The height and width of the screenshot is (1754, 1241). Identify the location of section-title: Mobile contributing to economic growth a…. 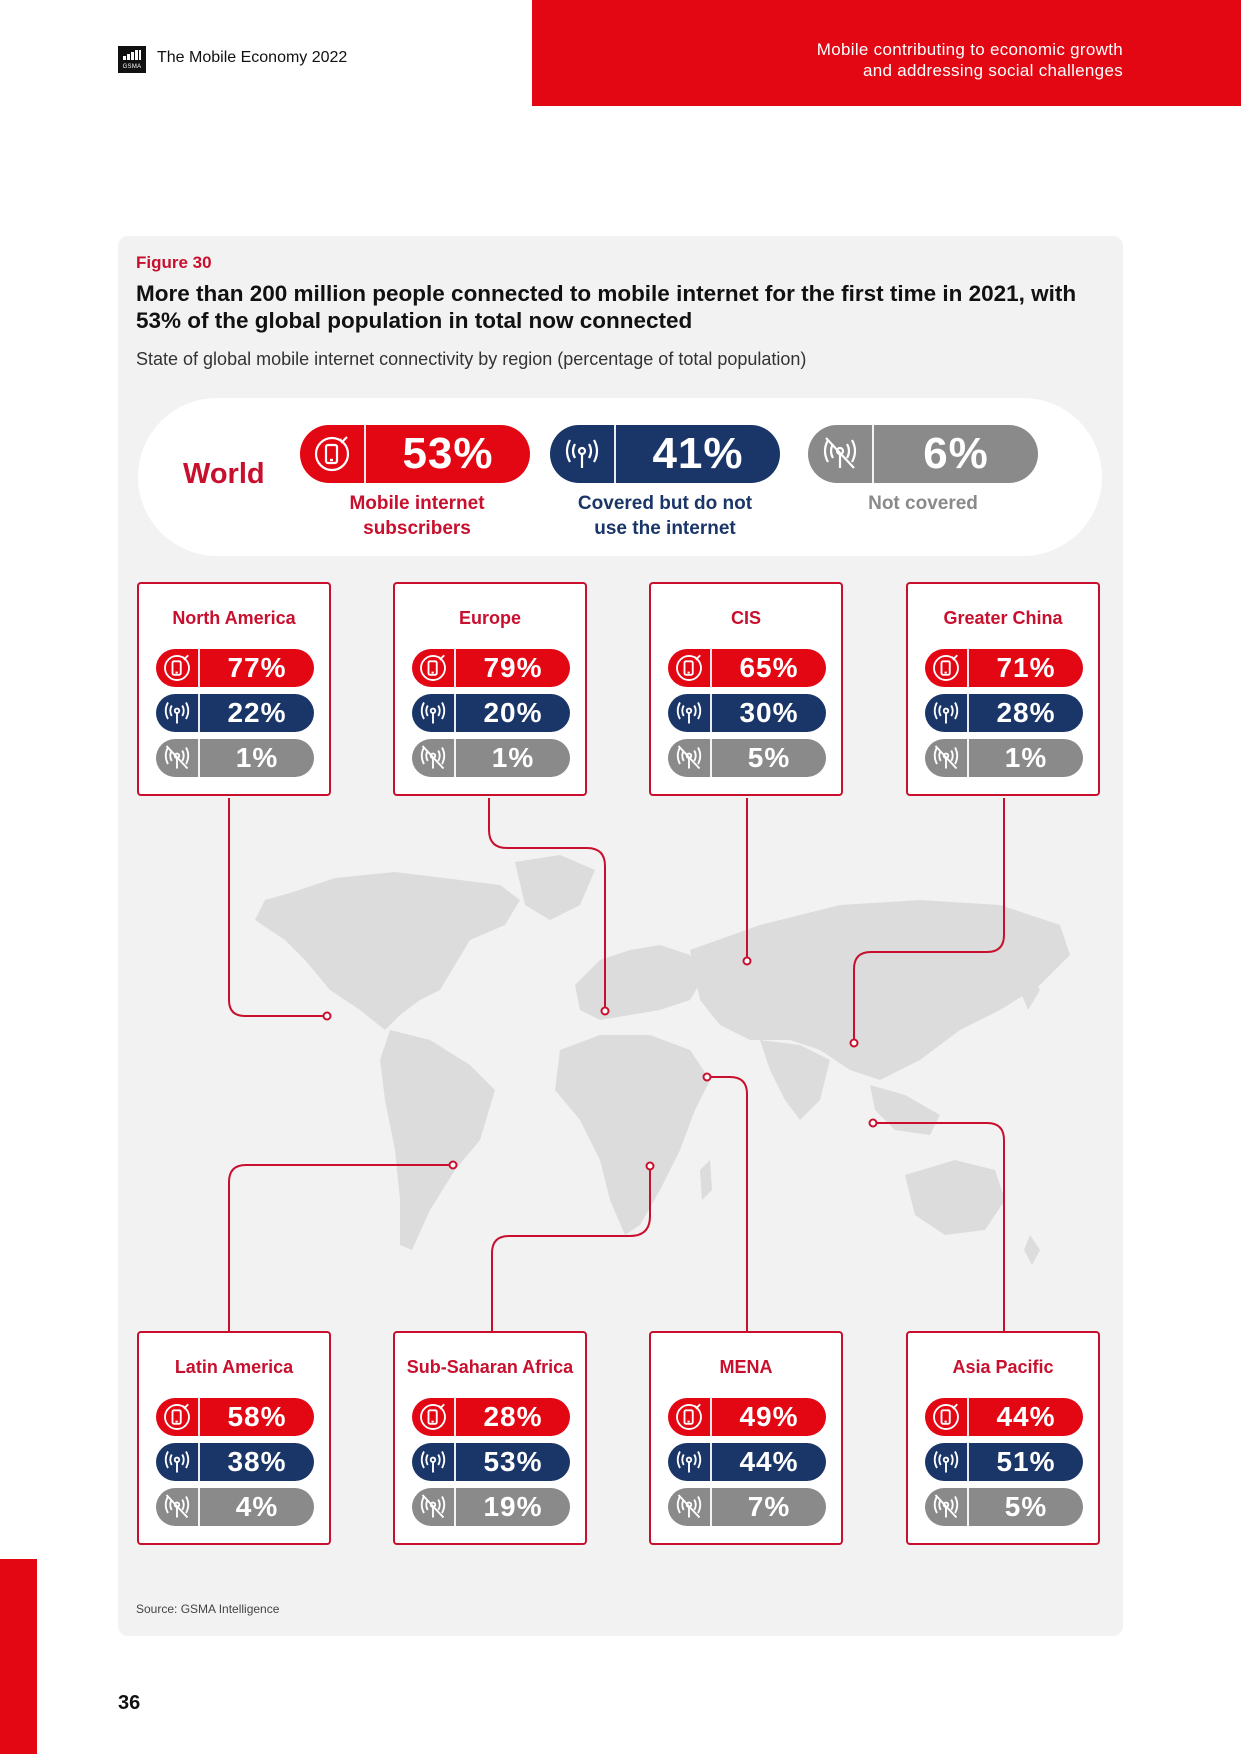
(873, 60).